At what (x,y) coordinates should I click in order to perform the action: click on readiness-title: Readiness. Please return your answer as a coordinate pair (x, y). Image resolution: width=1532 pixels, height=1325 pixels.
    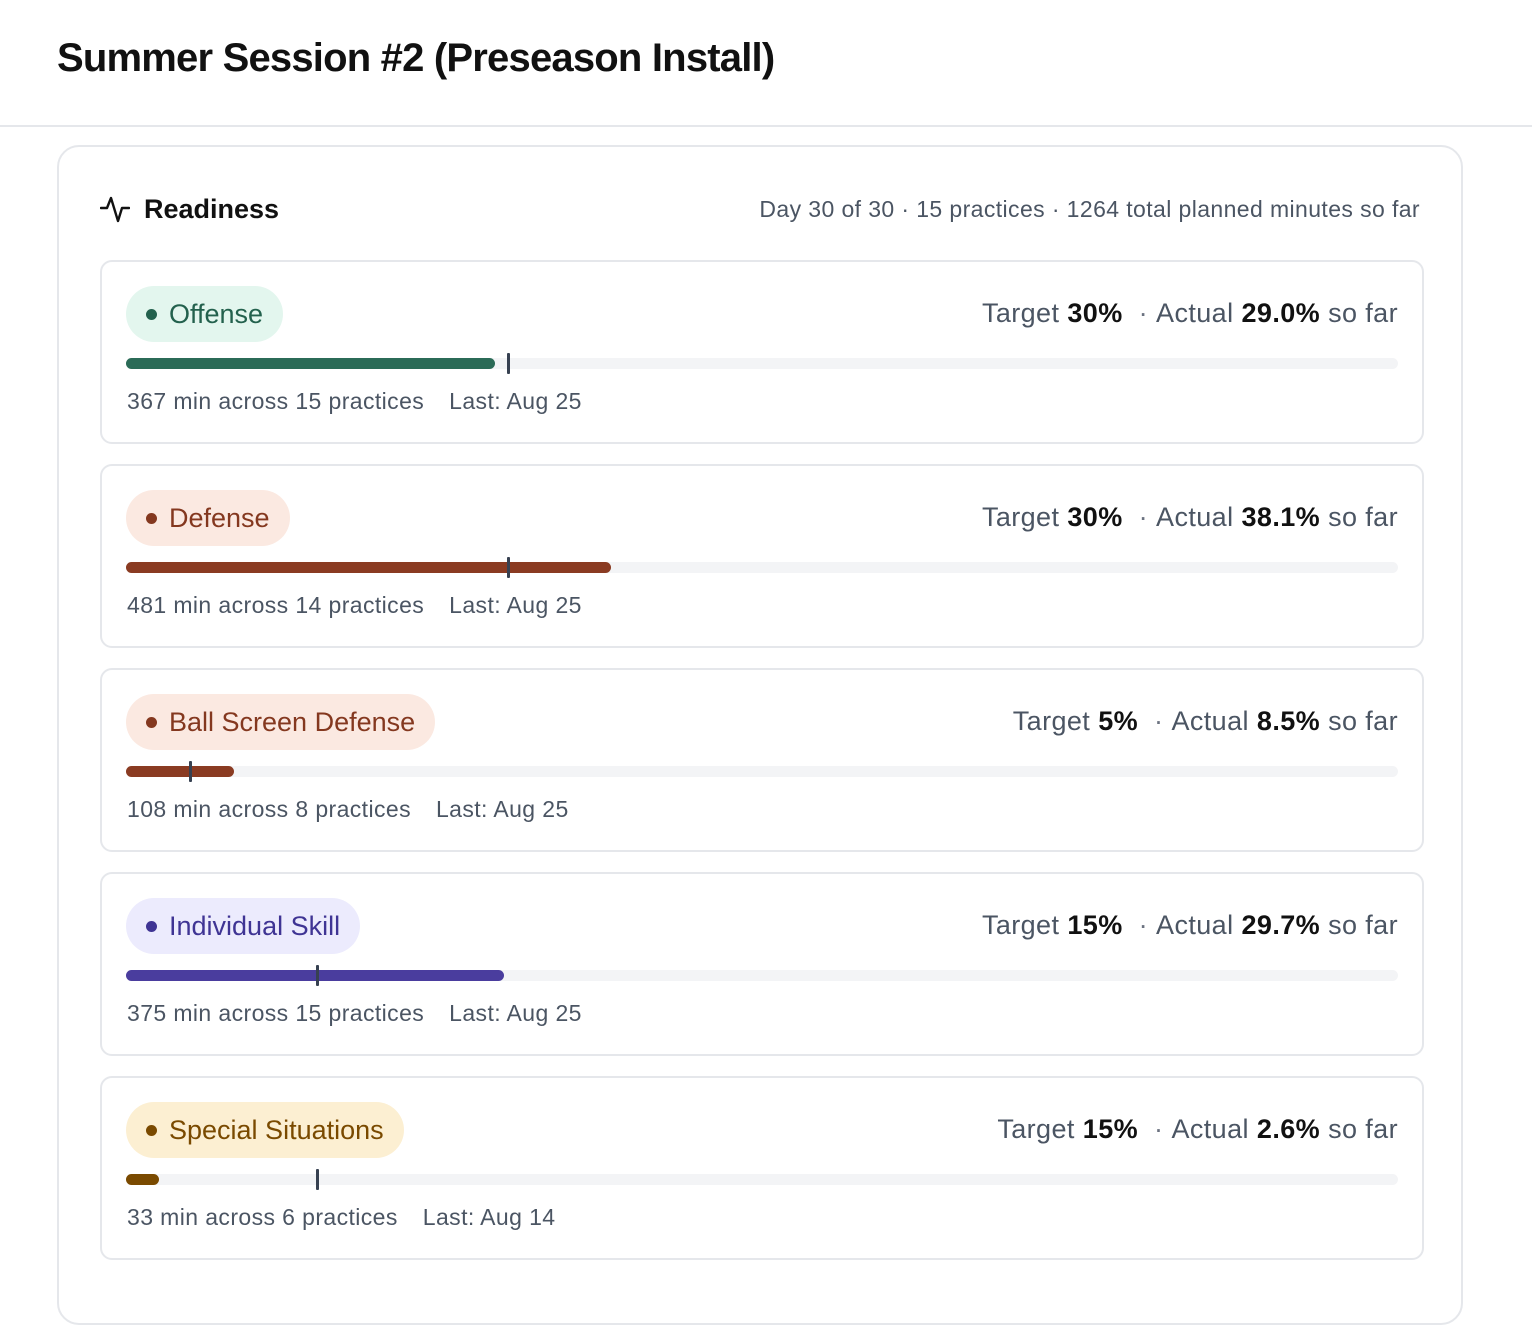
    Looking at the image, I should click on (212, 208).